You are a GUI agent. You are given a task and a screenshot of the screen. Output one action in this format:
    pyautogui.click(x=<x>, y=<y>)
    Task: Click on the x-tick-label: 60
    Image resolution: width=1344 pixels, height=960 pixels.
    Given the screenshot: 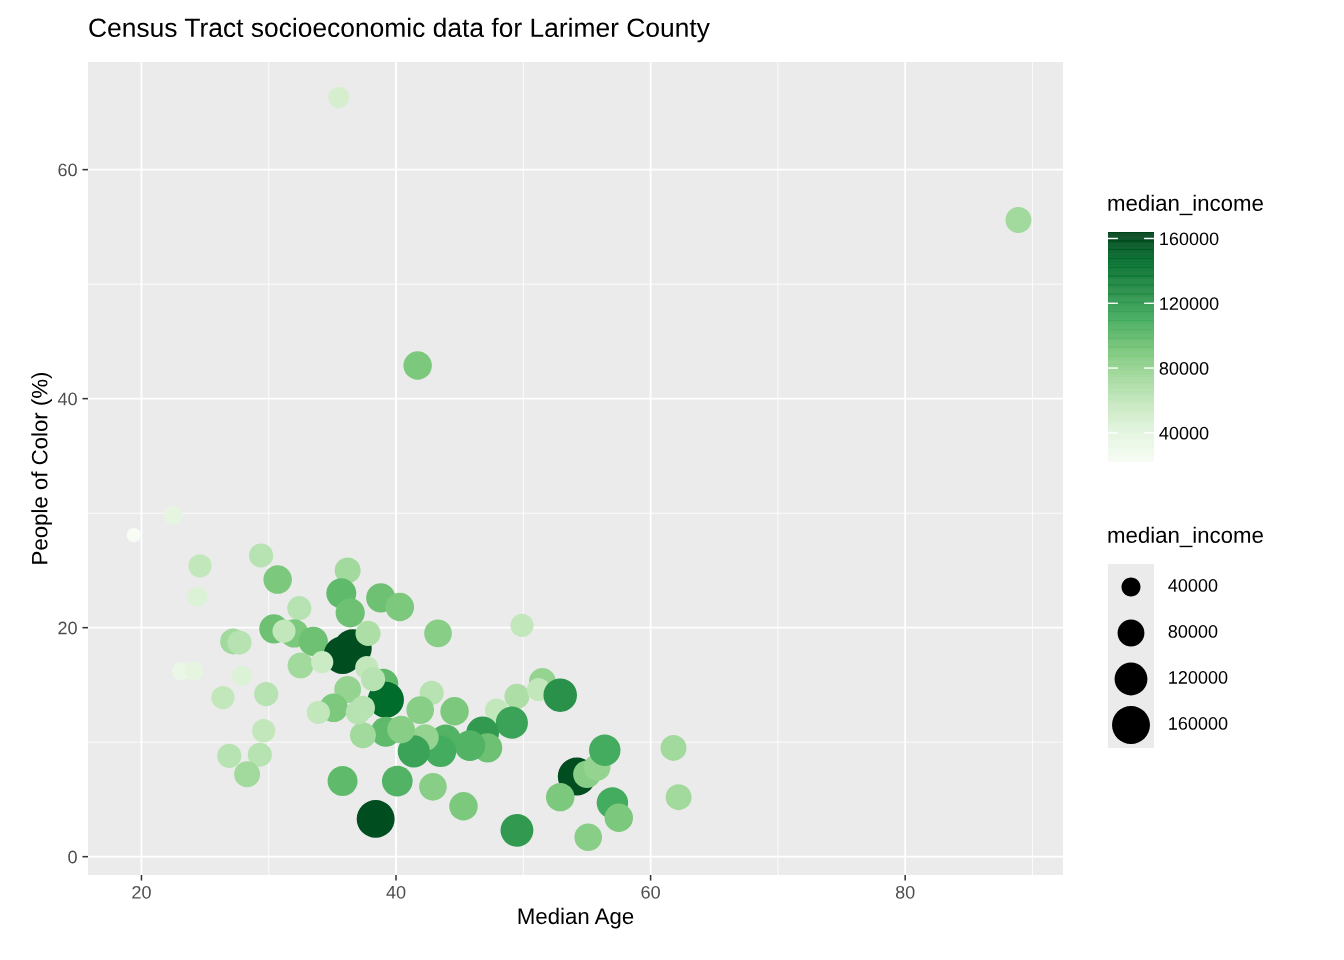 What is the action you would take?
    pyautogui.click(x=650, y=892)
    